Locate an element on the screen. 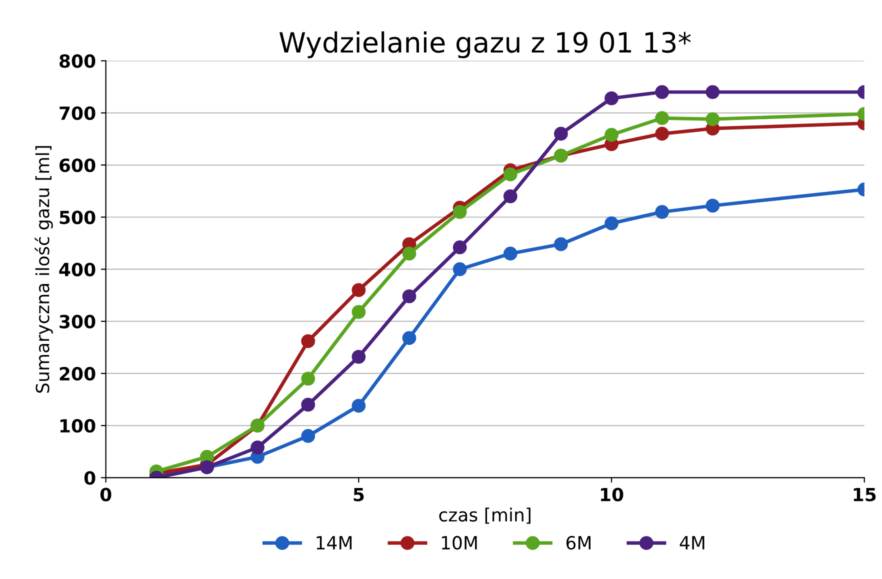 This screenshot has height=579, width=882. y-tick-label: 700 is located at coordinates (78, 113).